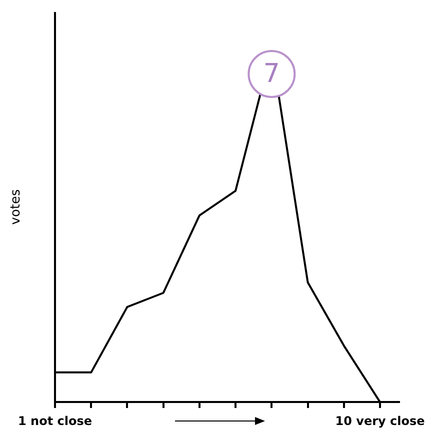 This screenshot has width=435, height=441. What do you see at coordinates (380, 421) in the screenshot?
I see `x-tick-label: 10 very close` at bounding box center [380, 421].